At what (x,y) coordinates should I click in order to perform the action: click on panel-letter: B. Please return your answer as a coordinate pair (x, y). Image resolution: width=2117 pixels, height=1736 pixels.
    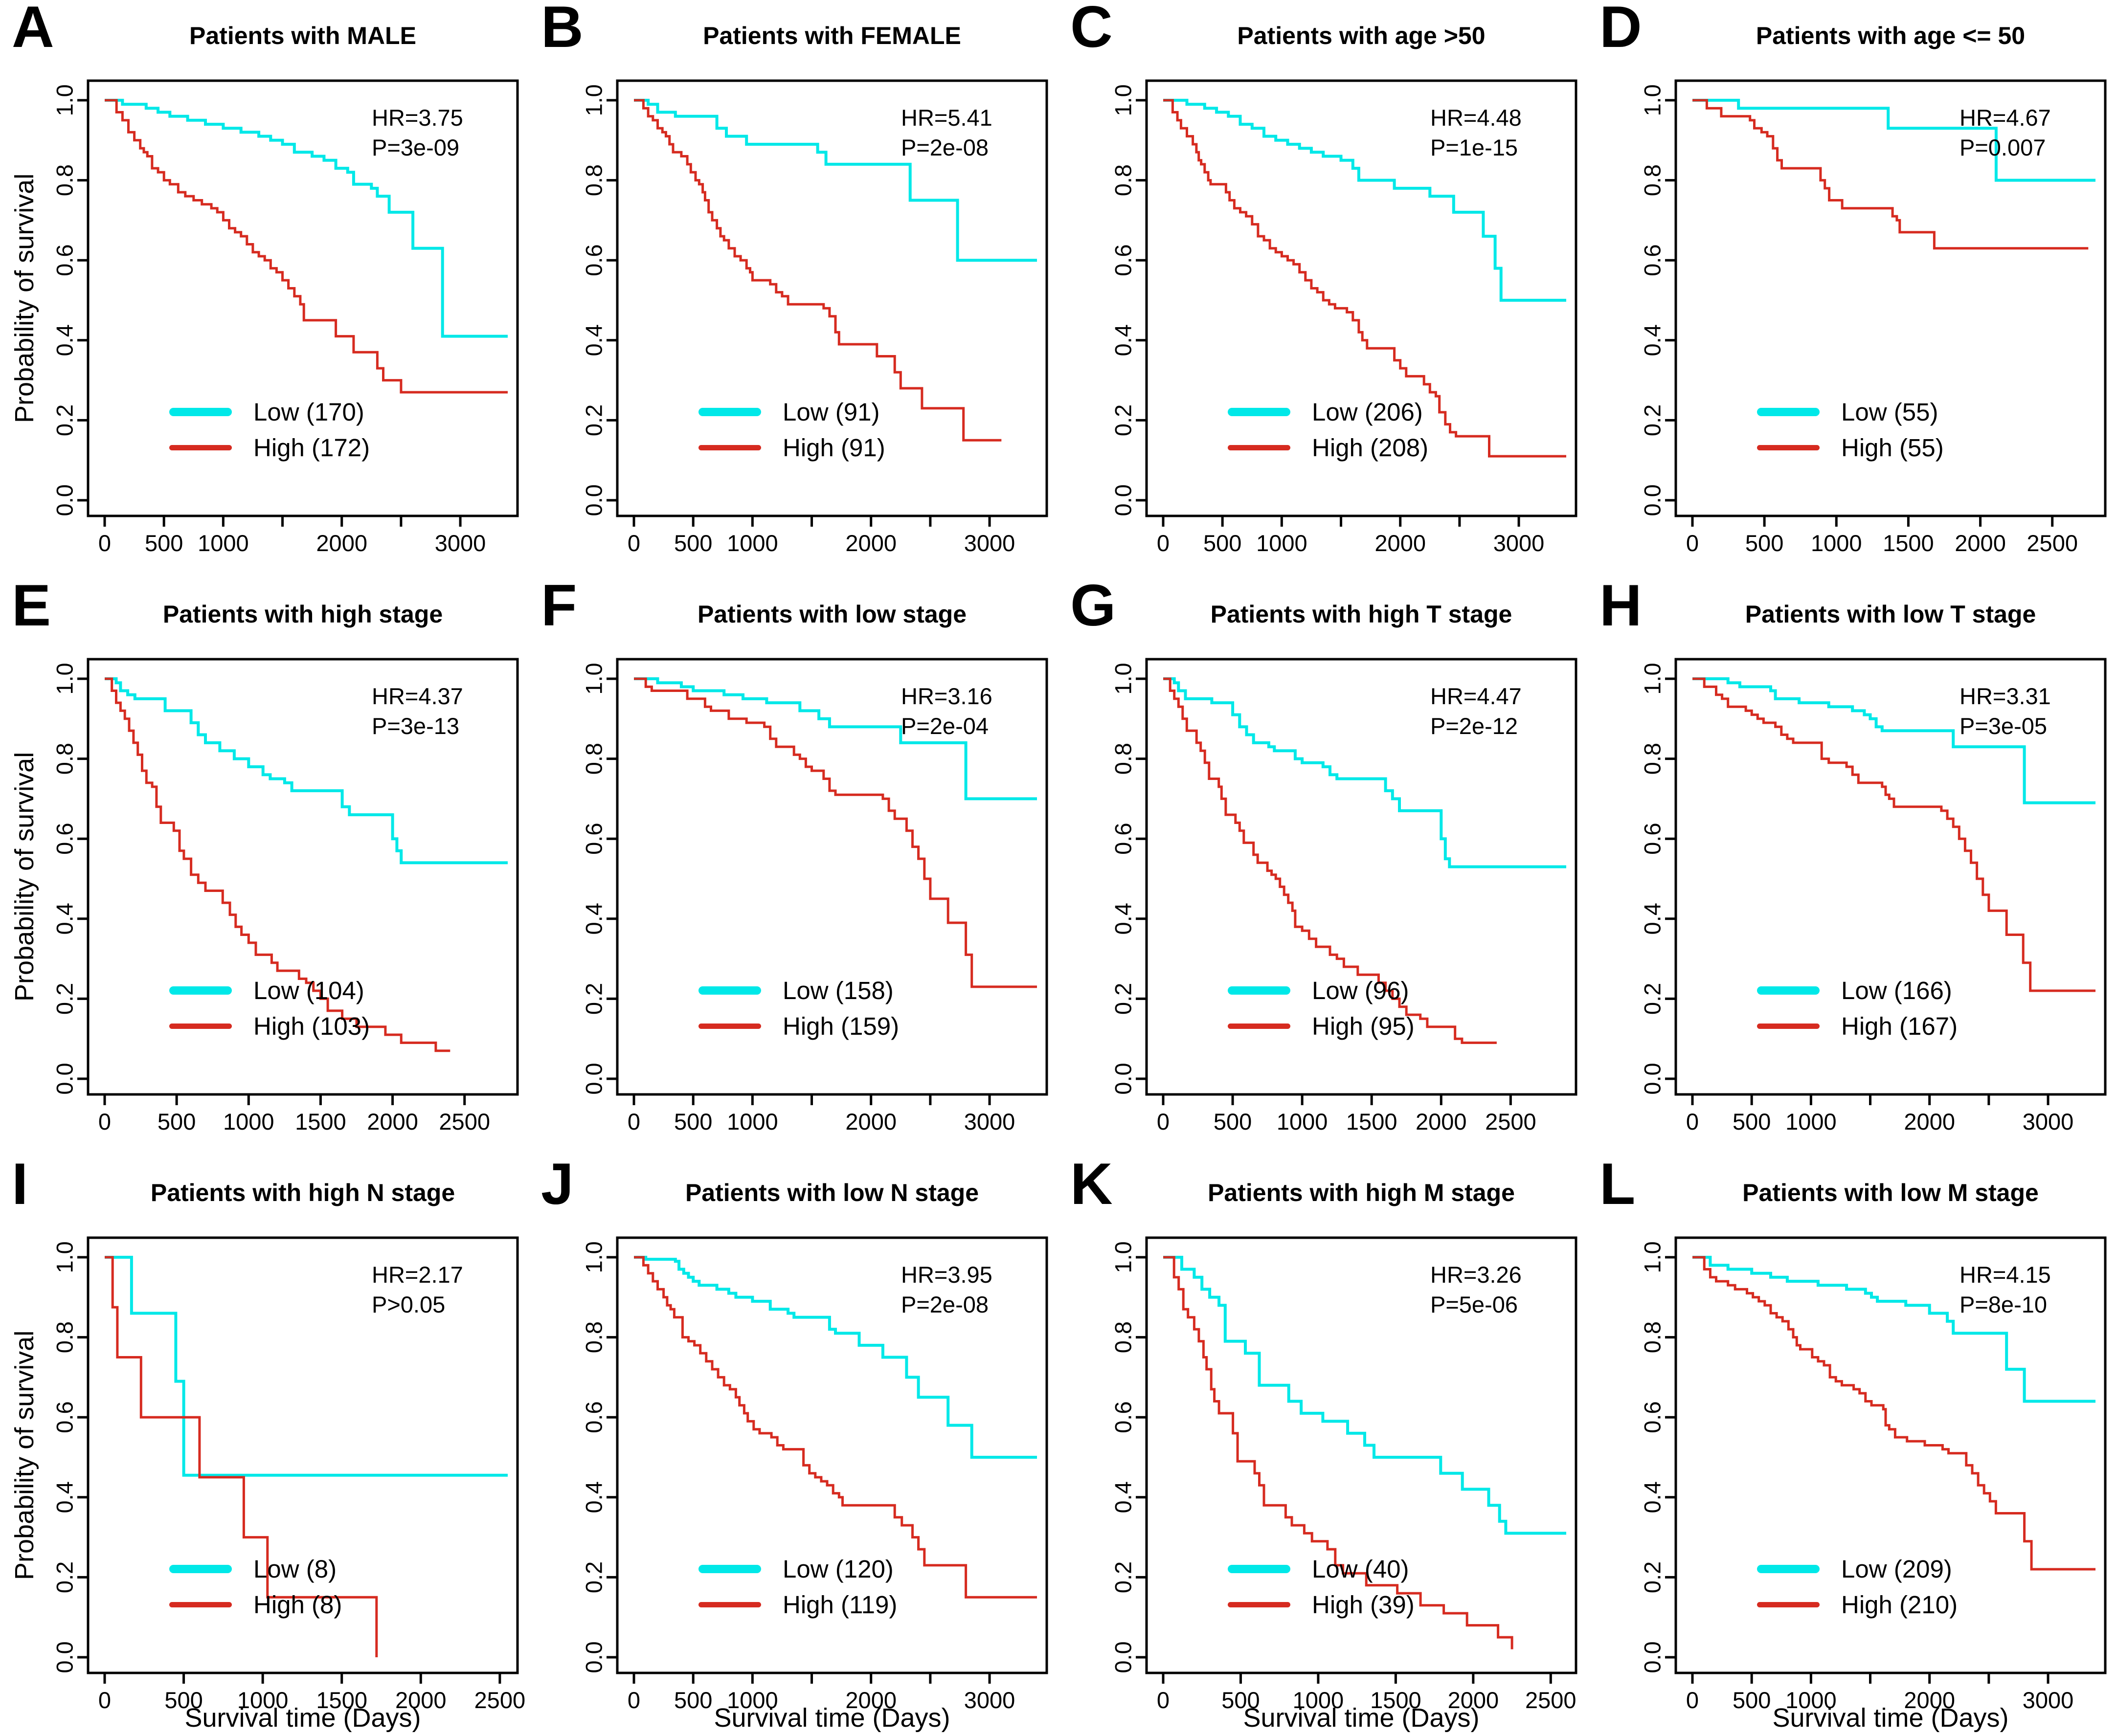
    Looking at the image, I should click on (562, 30).